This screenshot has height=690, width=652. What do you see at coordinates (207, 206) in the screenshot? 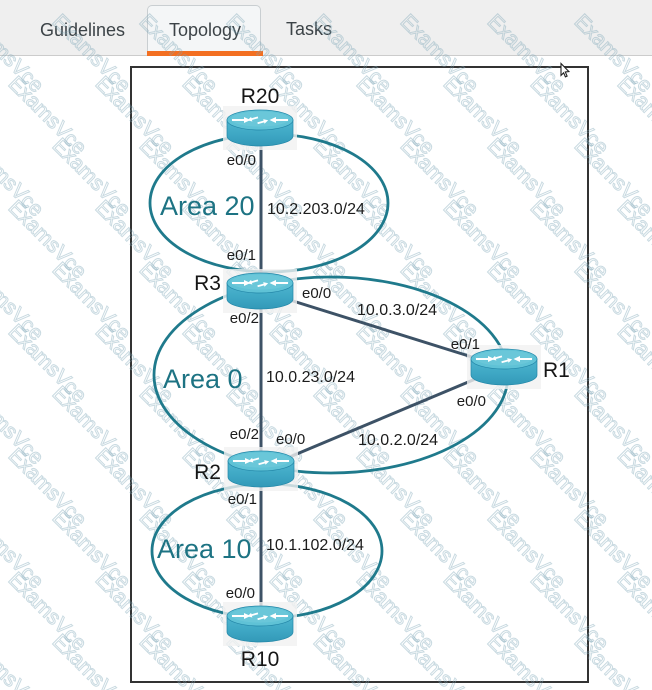
I see `svg-text: Area 20` at bounding box center [207, 206].